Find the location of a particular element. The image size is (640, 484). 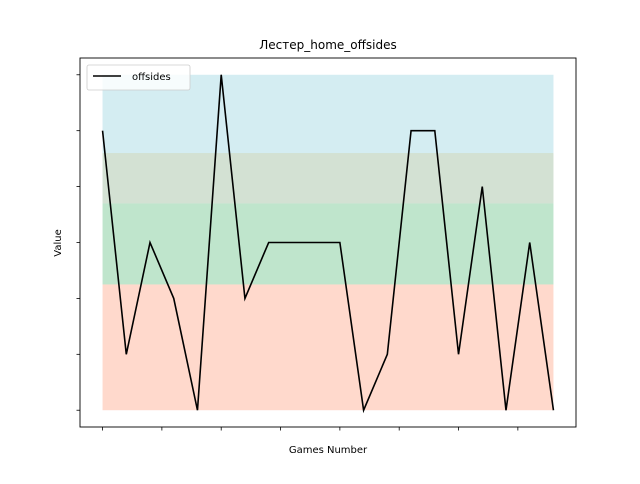

legend-box is located at coordinates (138, 77).